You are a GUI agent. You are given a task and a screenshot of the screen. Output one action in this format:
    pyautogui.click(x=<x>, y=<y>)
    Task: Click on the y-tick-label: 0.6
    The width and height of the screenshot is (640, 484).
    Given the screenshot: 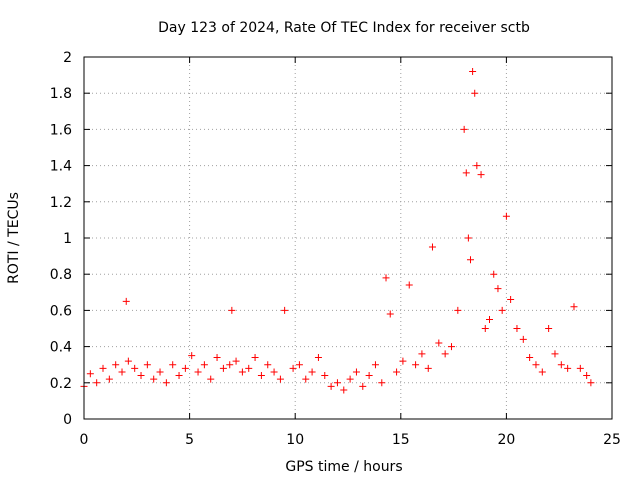 What is the action you would take?
    pyautogui.click(x=61, y=311)
    